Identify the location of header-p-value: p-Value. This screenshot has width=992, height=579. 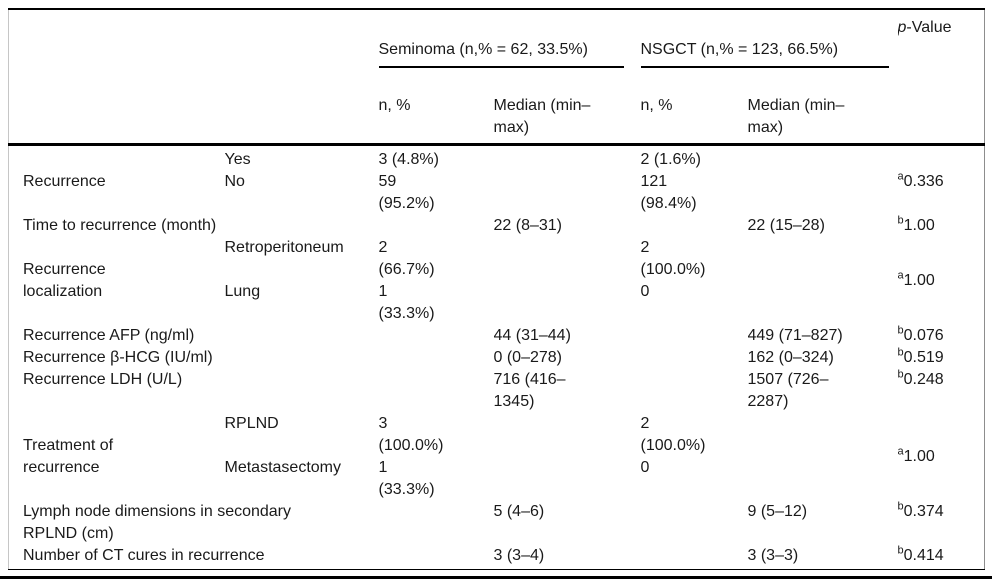
(941, 77).